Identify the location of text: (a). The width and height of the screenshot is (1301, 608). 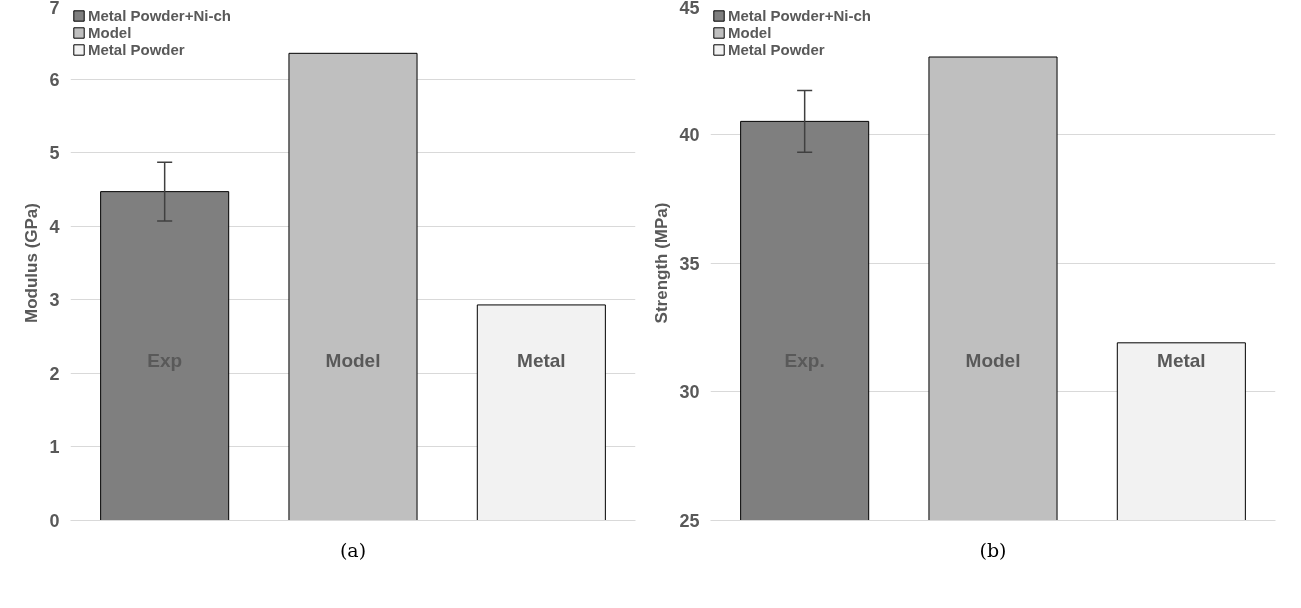
(353, 549).